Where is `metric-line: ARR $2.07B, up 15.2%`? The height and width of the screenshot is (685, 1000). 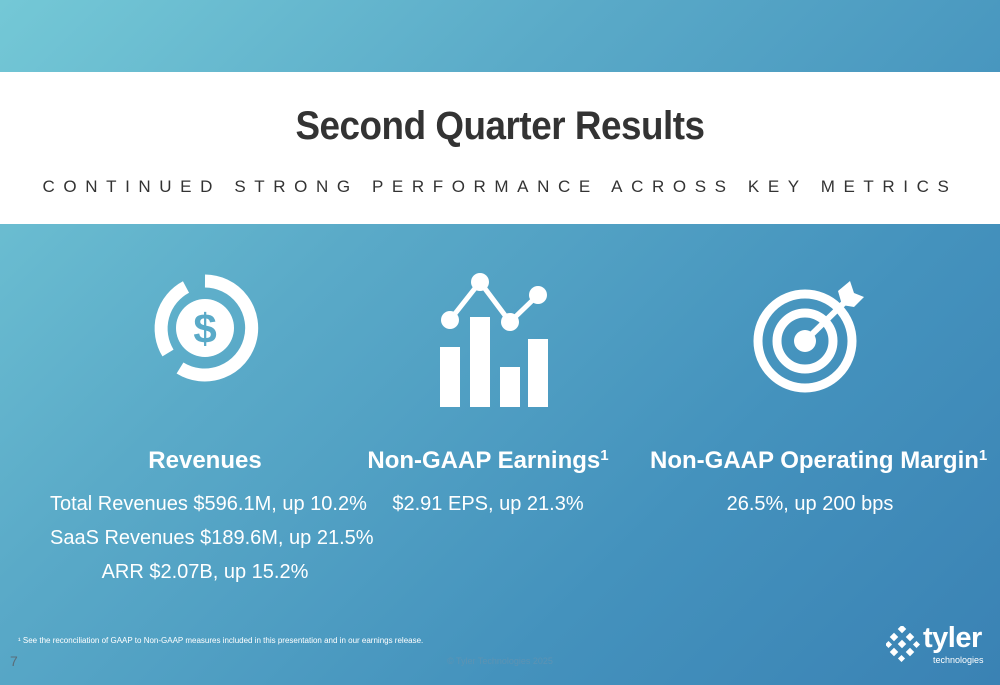 metric-line: ARR $2.07B, up 15.2% is located at coordinates (205, 572).